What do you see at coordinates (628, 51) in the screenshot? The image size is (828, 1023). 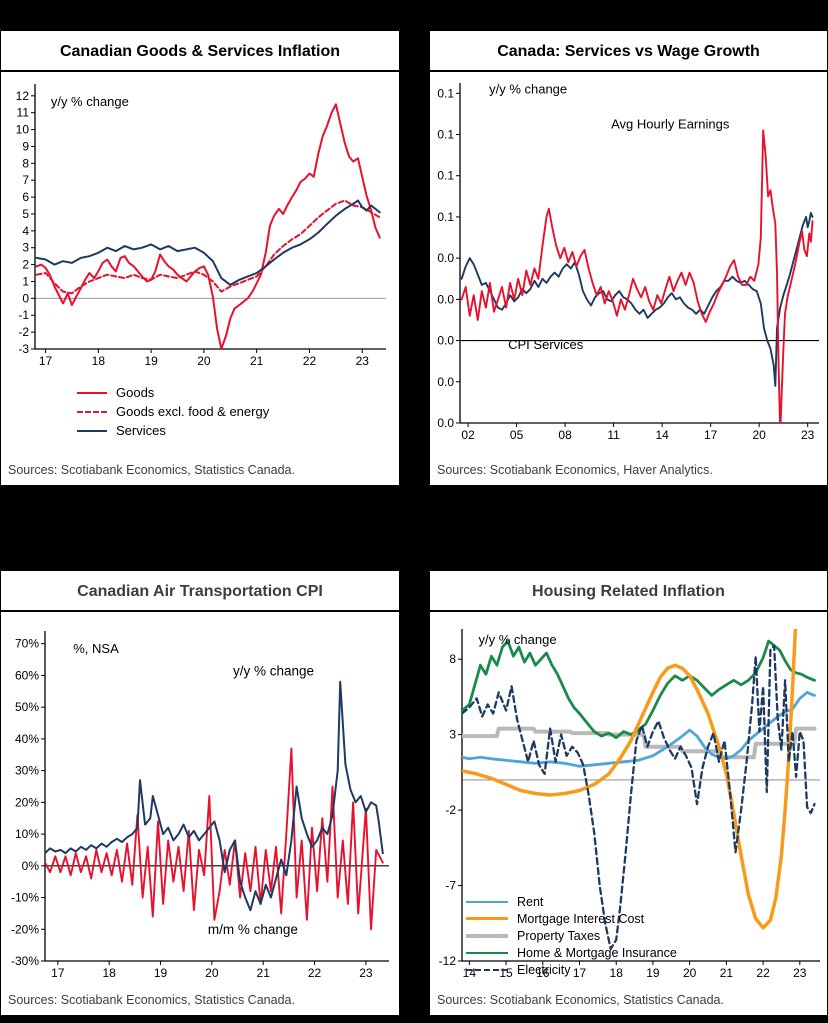 I see `chart-title: Canada: Services vs Wage Growth` at bounding box center [628, 51].